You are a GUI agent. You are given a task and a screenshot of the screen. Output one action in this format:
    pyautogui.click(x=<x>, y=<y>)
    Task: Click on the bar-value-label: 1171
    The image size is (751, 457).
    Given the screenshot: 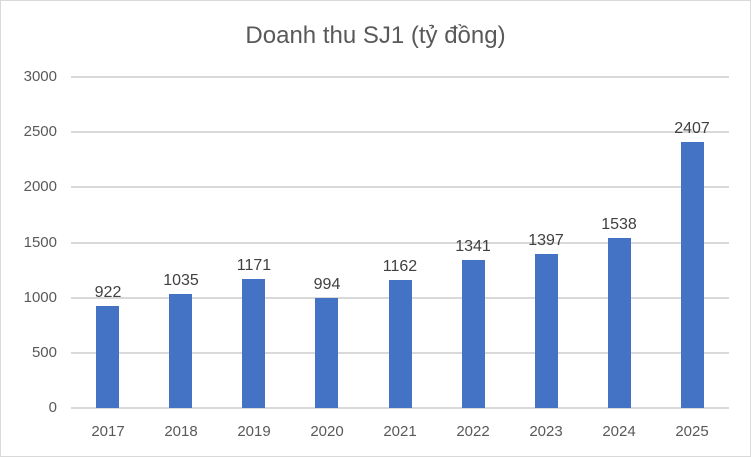 What is the action you would take?
    pyautogui.click(x=254, y=265)
    